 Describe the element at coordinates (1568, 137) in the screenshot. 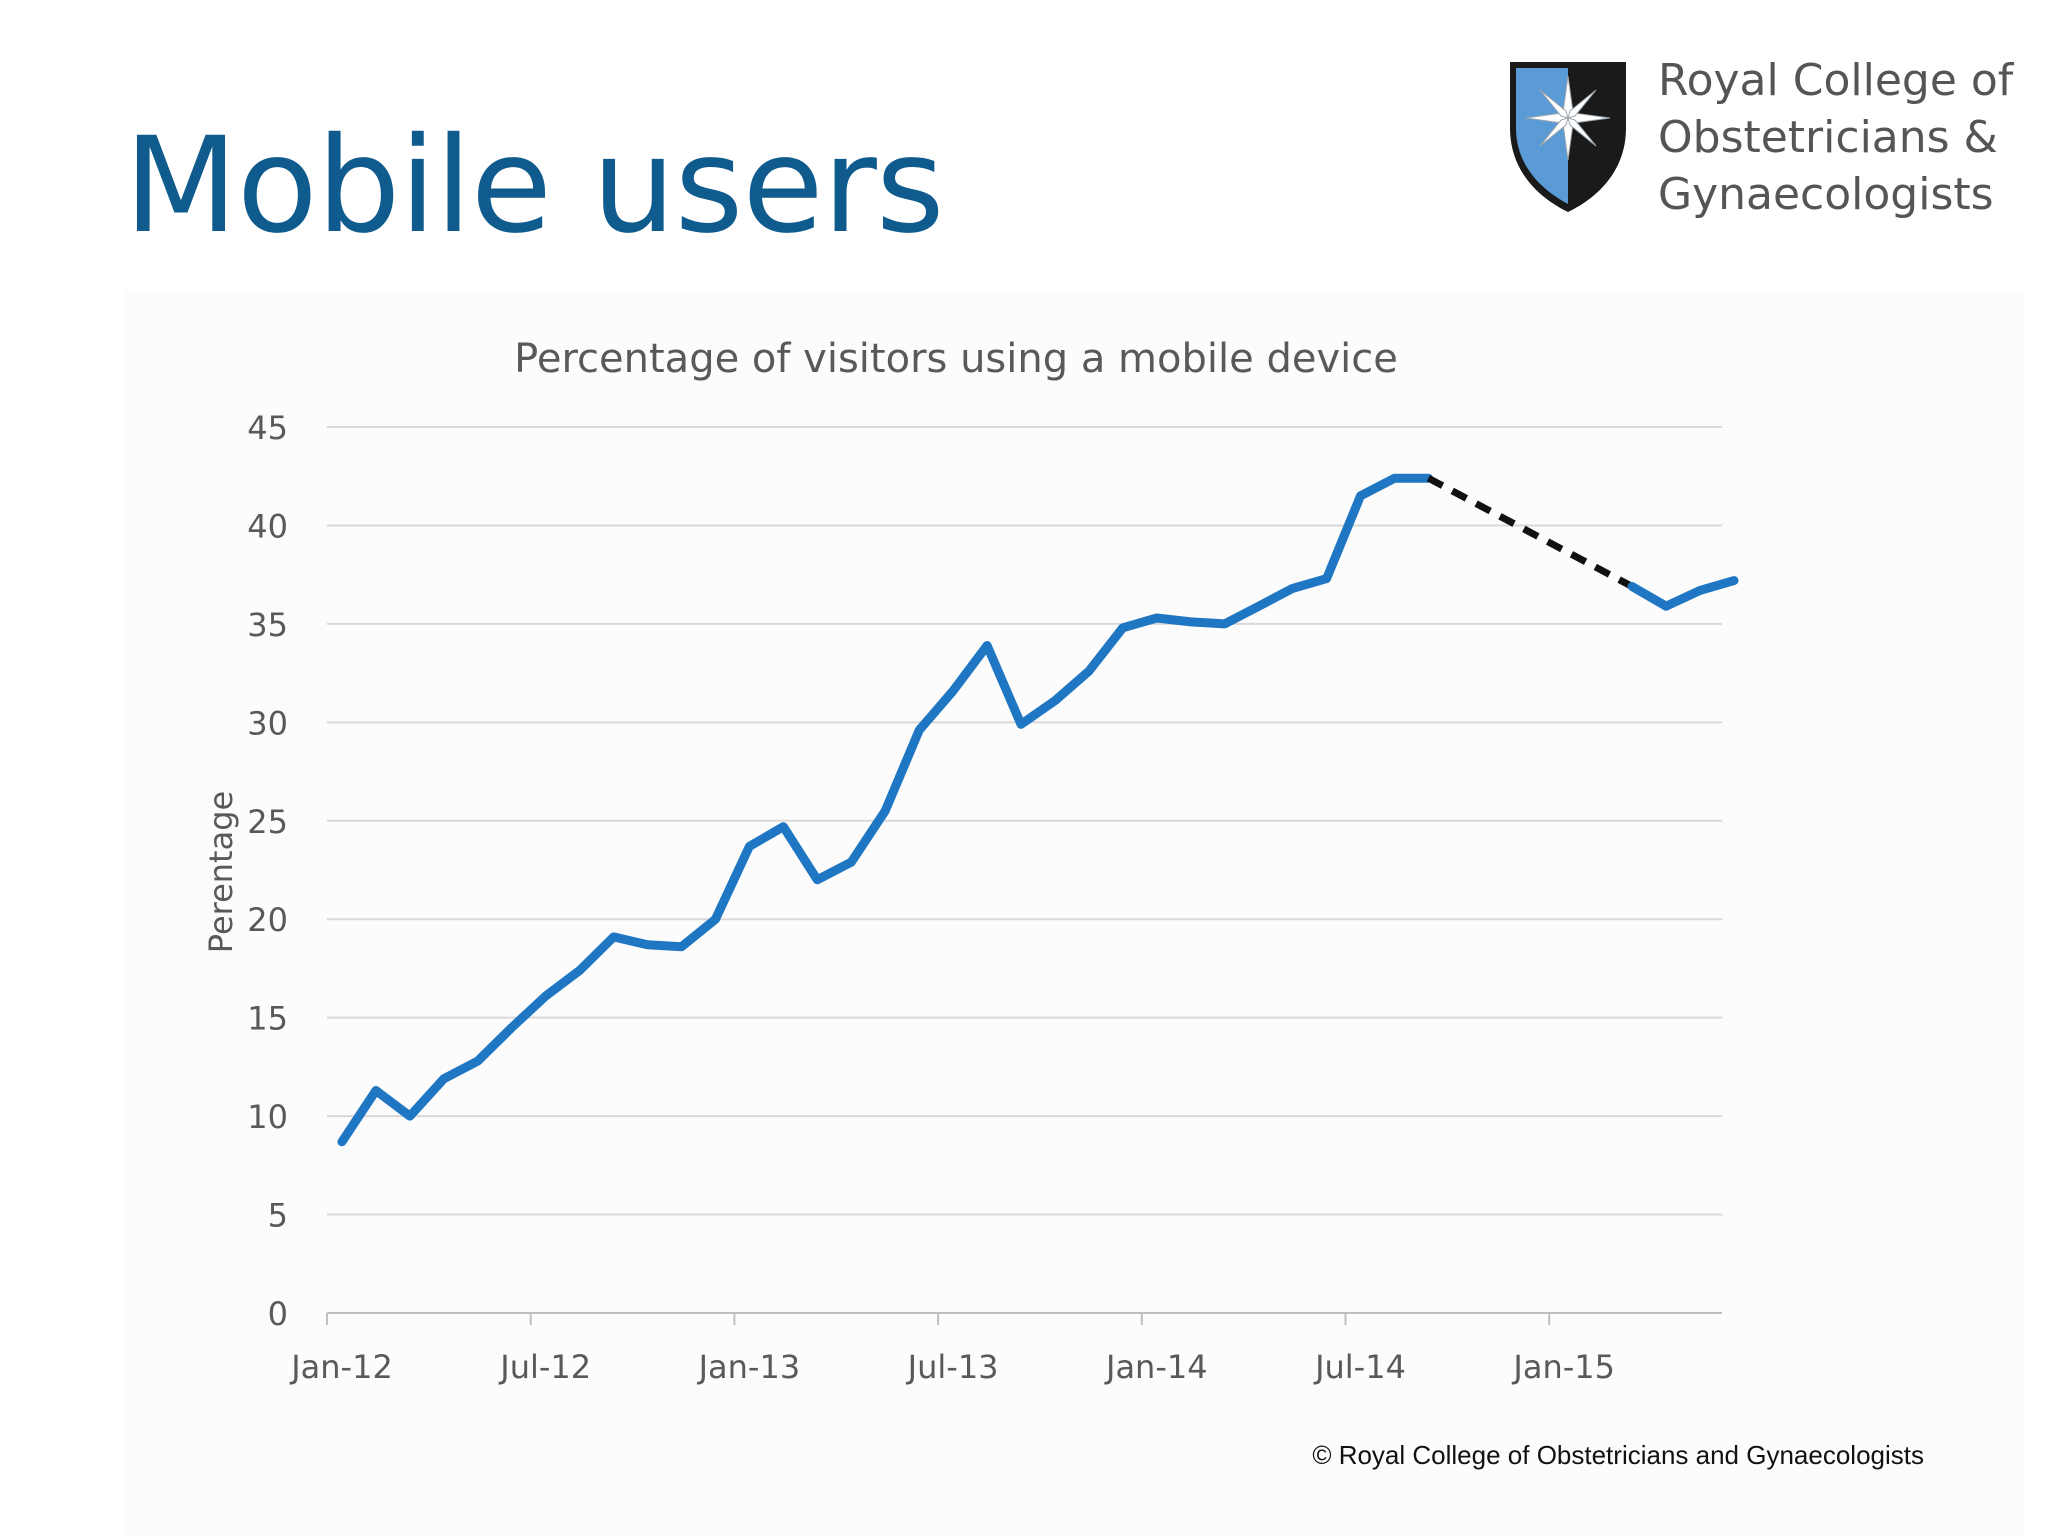

I see `shield-crest-icon` at that location.